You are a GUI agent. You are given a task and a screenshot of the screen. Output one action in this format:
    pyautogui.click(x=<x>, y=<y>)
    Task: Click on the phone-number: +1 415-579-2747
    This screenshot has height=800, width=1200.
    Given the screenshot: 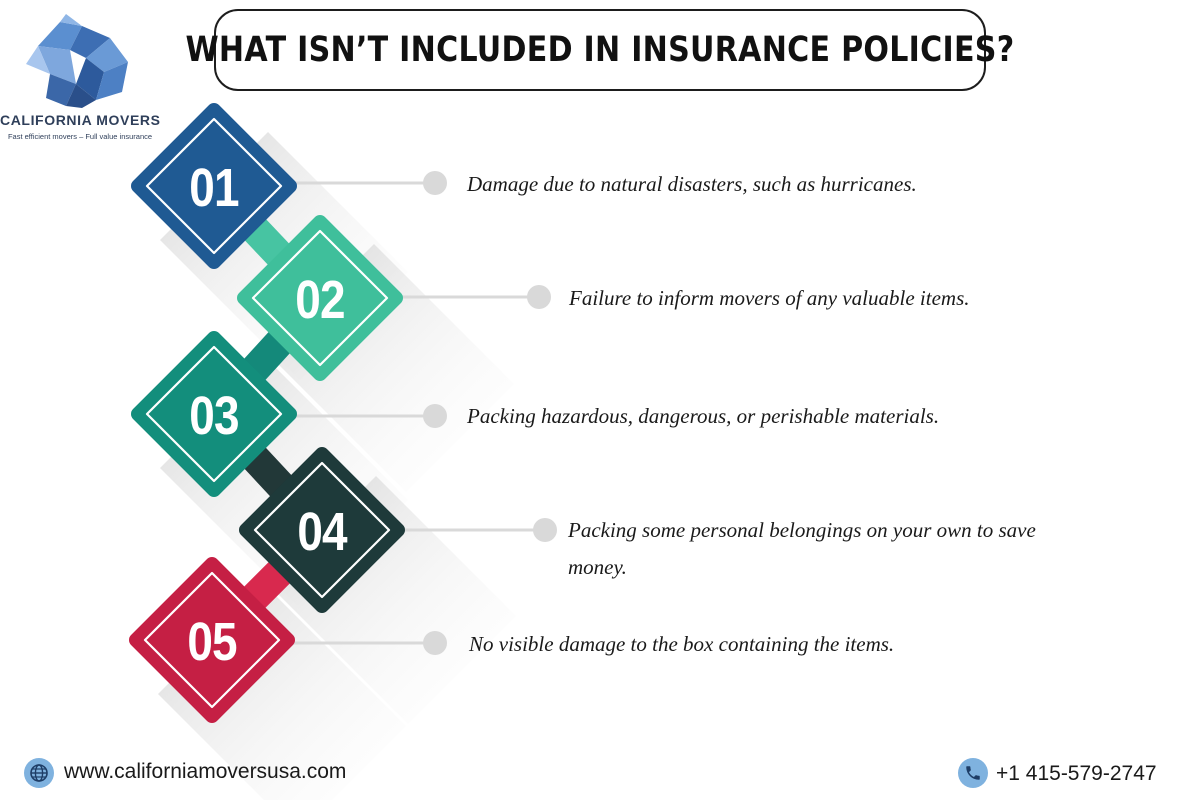 What is the action you would take?
    pyautogui.click(x=1076, y=773)
    